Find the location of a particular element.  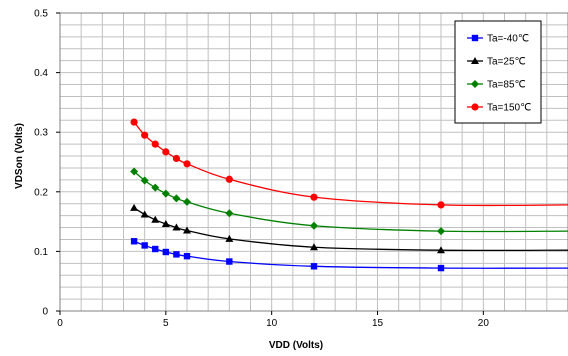

y-tick-label: 0 is located at coordinates (45, 312).